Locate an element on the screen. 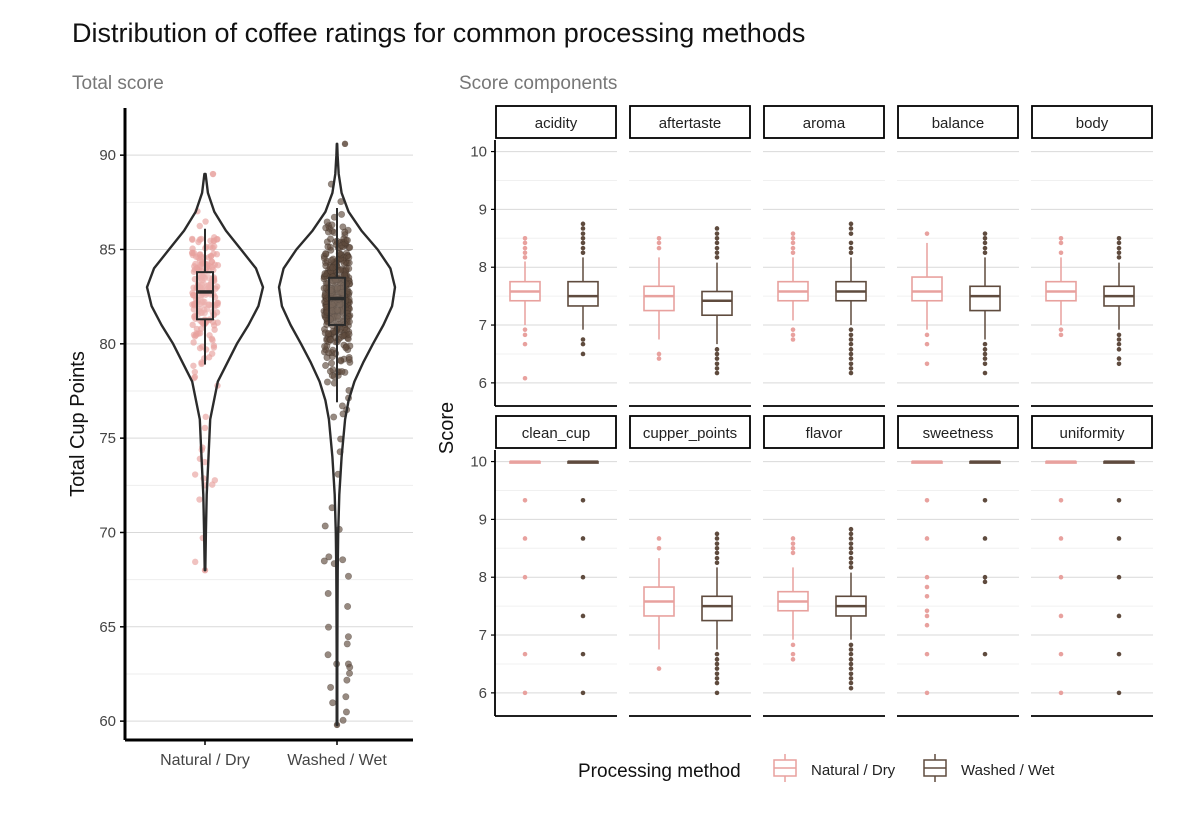 This screenshot has width=1200, height=815. violin-washed is located at coordinates (337, 434).